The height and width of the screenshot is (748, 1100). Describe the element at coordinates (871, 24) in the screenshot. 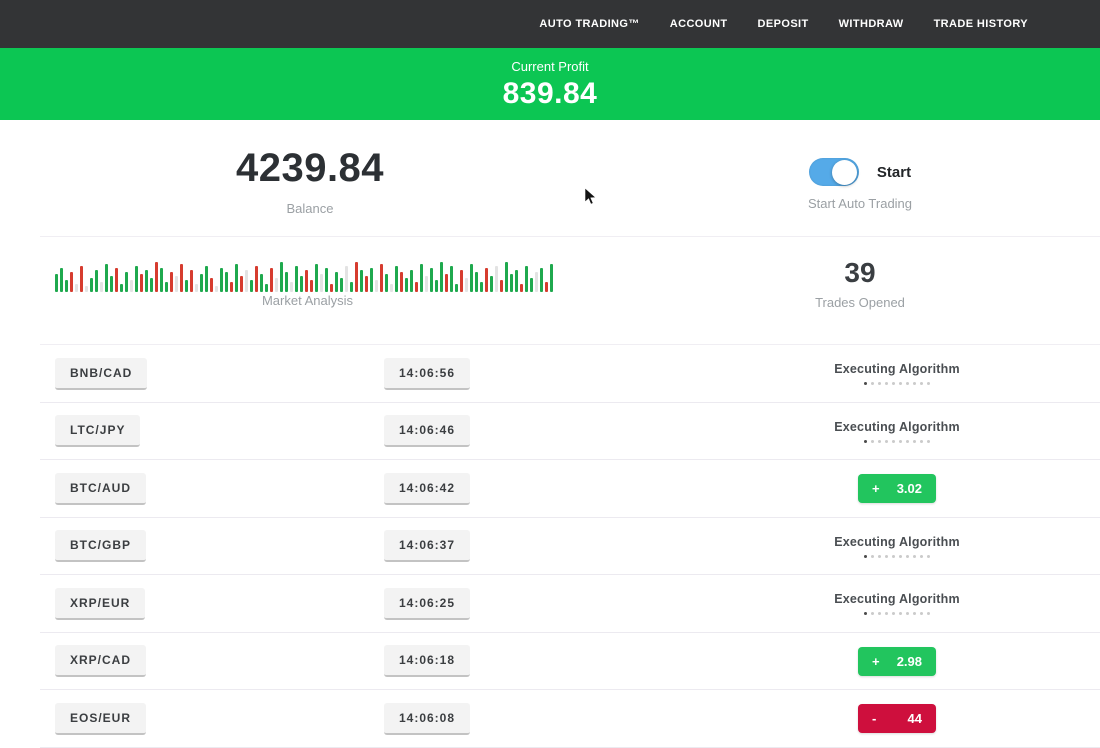

I see `nav-item-withdraw: WITHDRAW` at that location.